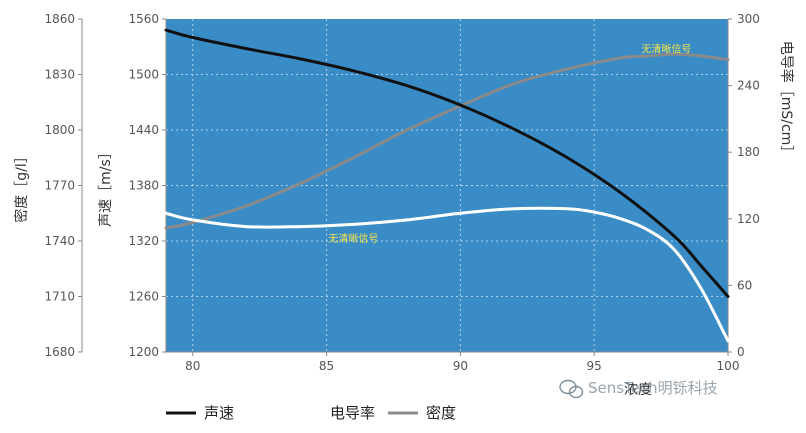 This screenshot has height=433, width=806. I want to click on speed-axis: 1200 1260 1320 1380 1440 1500 1560, so click(147, 185).